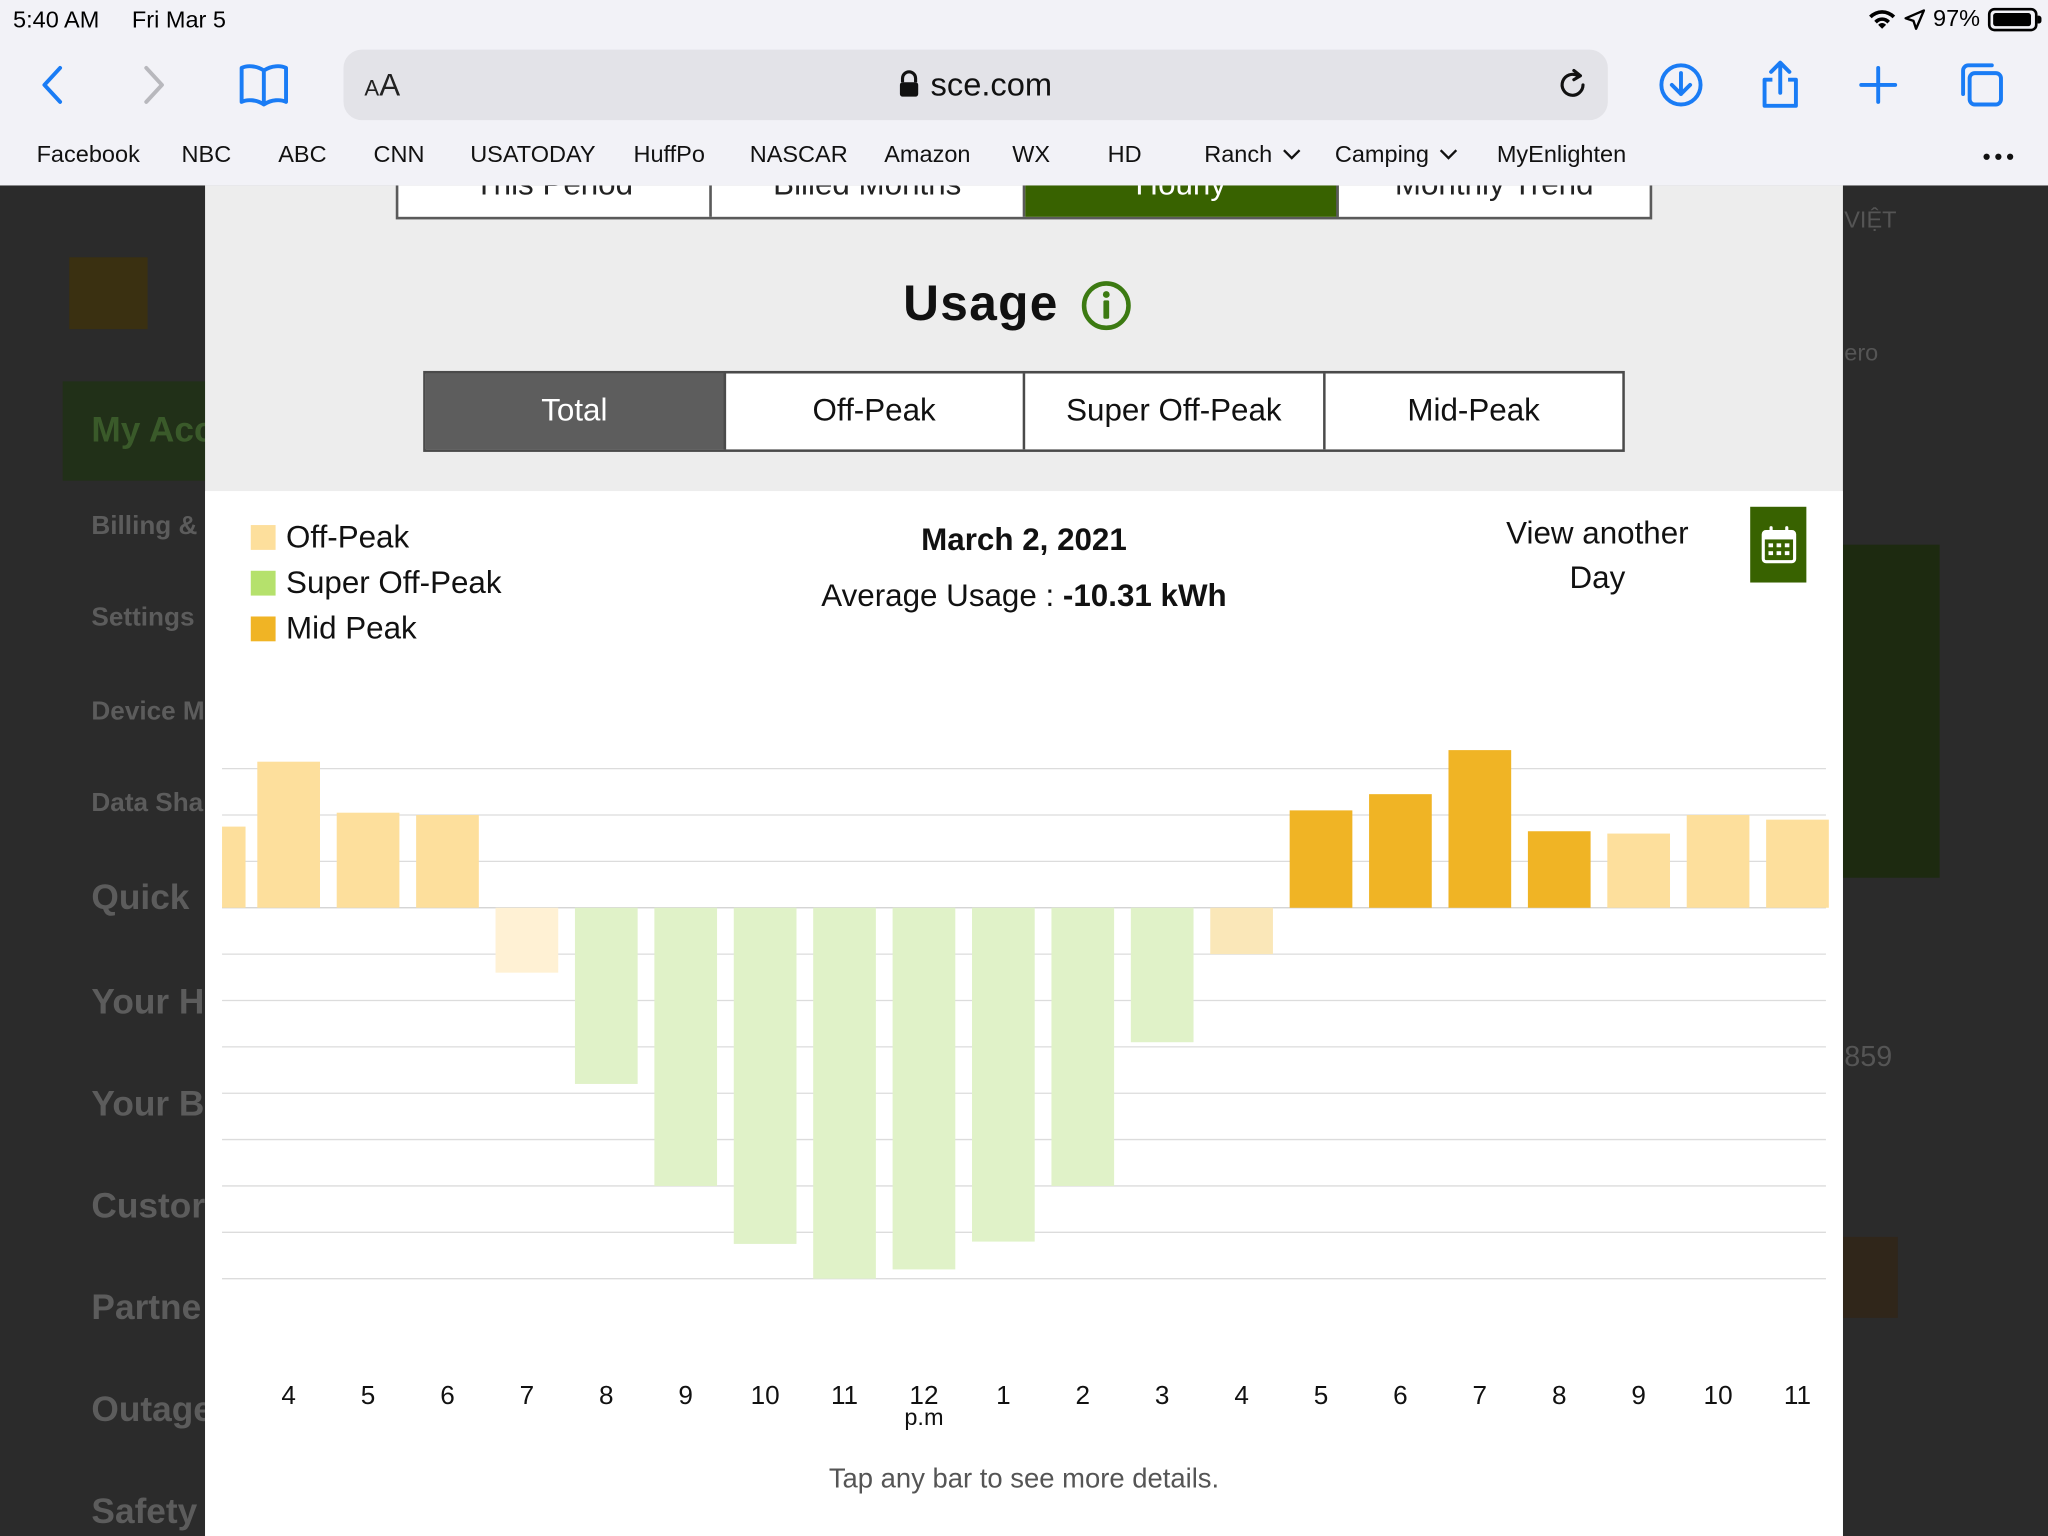 The image size is (2048, 1536). Describe the element at coordinates (382, 85) in the screenshot. I see `reader-button: AA` at that location.